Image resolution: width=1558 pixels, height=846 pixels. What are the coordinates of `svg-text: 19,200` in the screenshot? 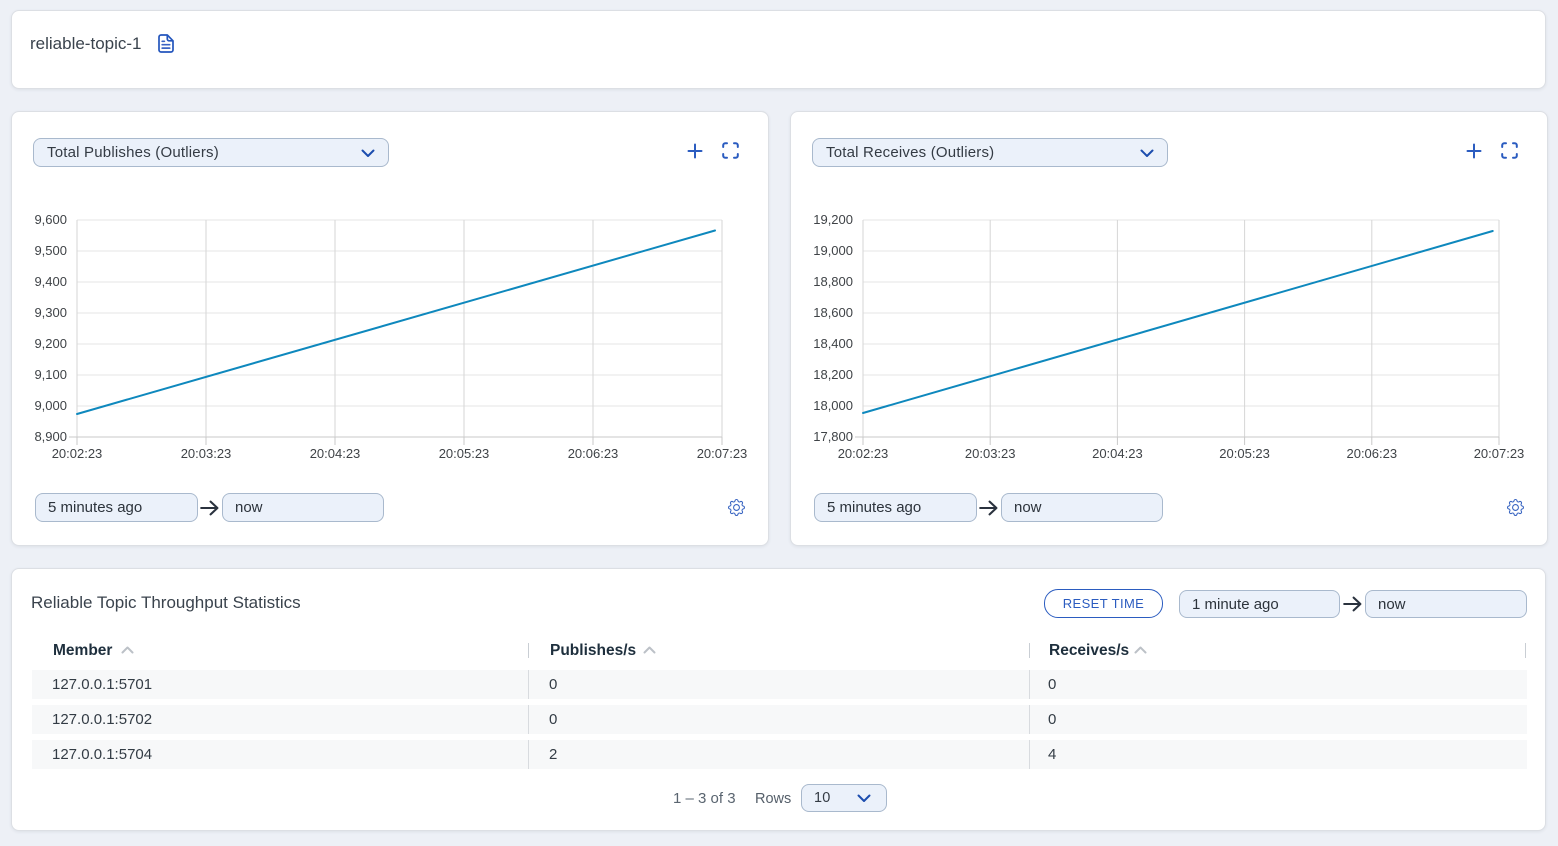 It's located at (833, 219).